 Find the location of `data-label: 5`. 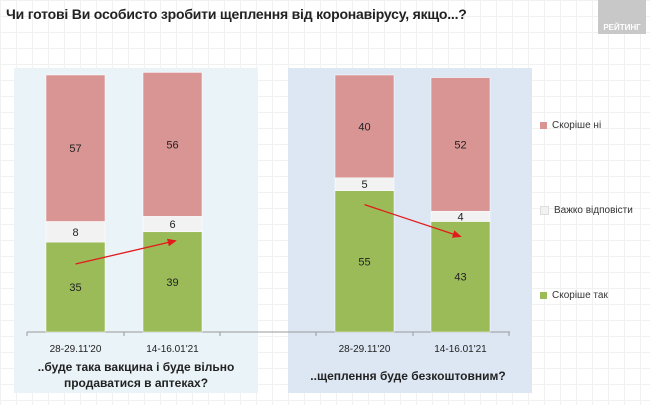

data-label: 5 is located at coordinates (364, 185).